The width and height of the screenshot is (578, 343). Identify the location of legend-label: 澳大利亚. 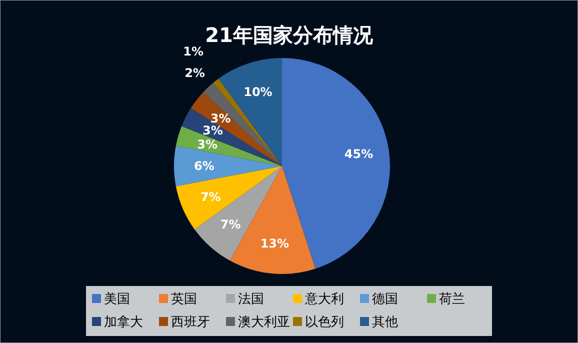
(264, 322).